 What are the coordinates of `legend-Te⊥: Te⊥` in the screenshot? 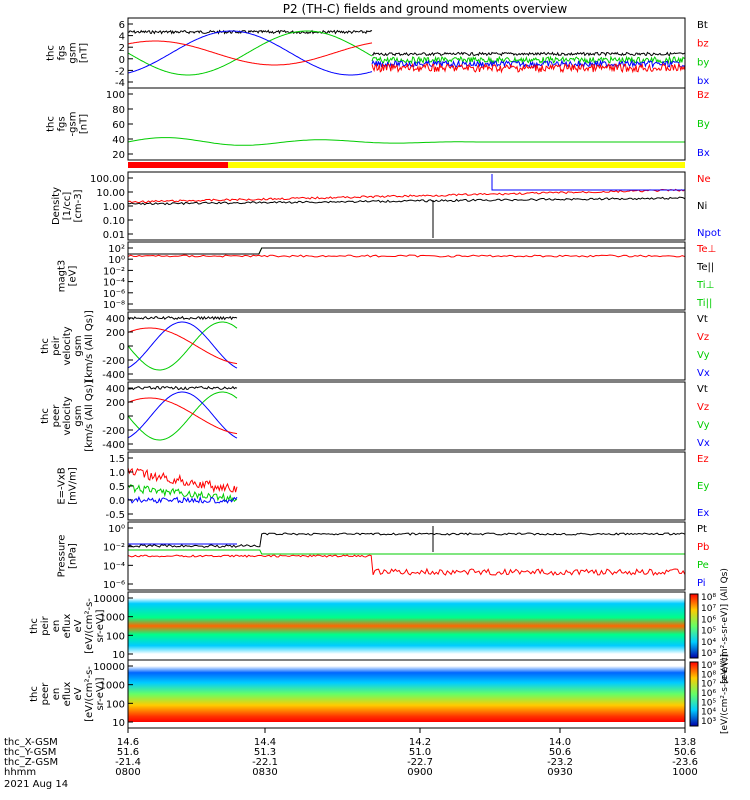 It's located at (706, 249).